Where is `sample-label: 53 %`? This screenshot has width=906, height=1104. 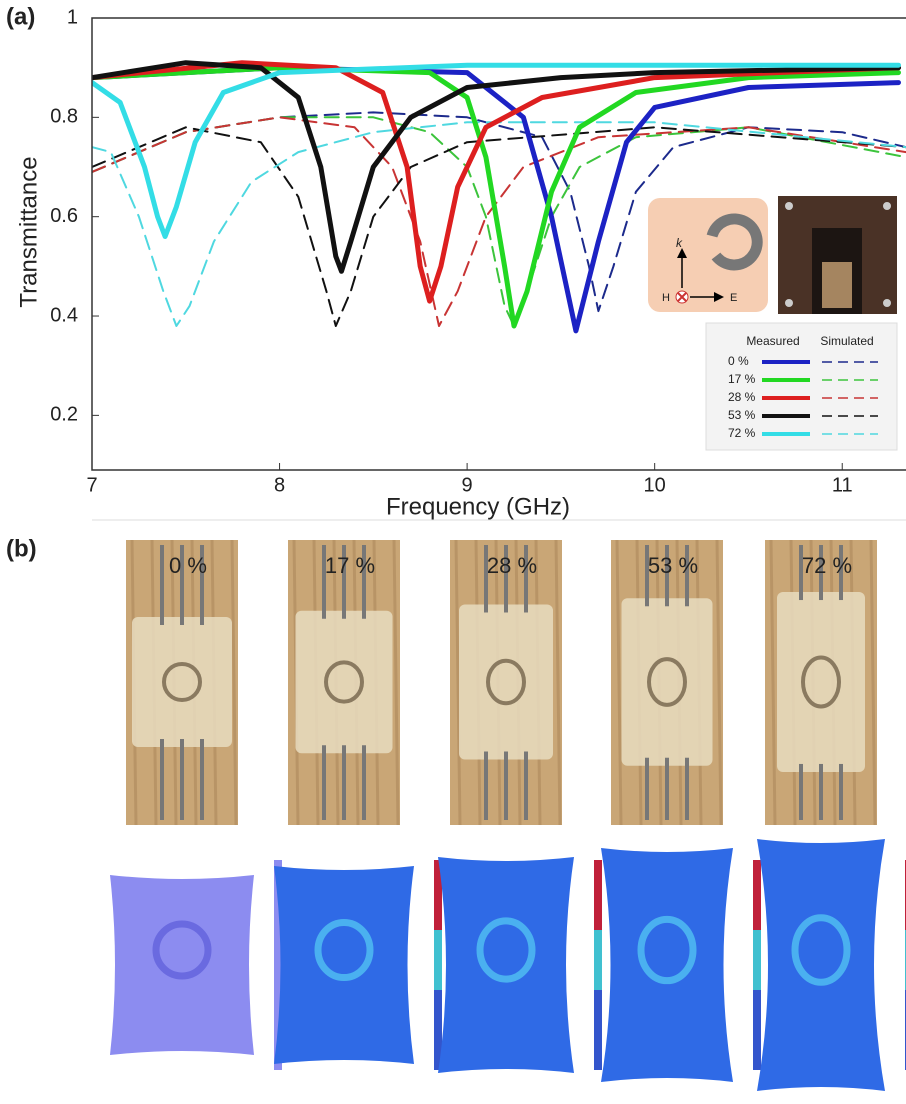 sample-label: 53 % is located at coordinates (673, 565).